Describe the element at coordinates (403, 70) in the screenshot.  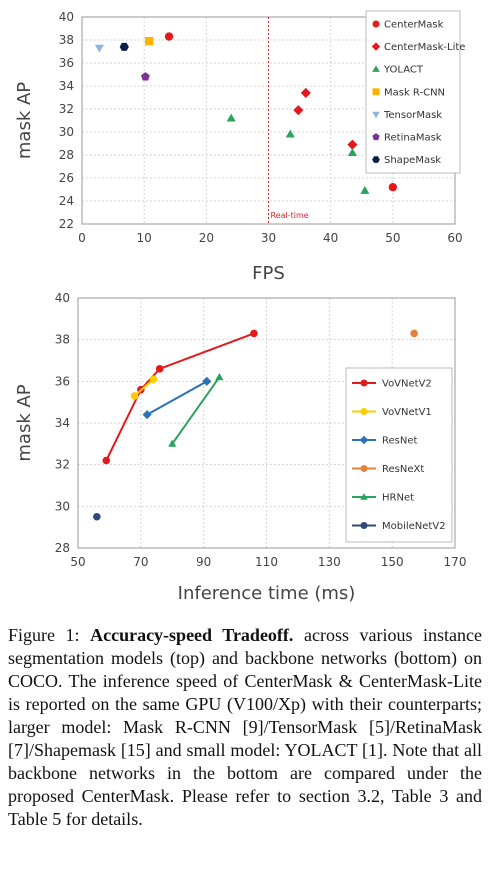
I see `legend-label: YOLACT` at that location.